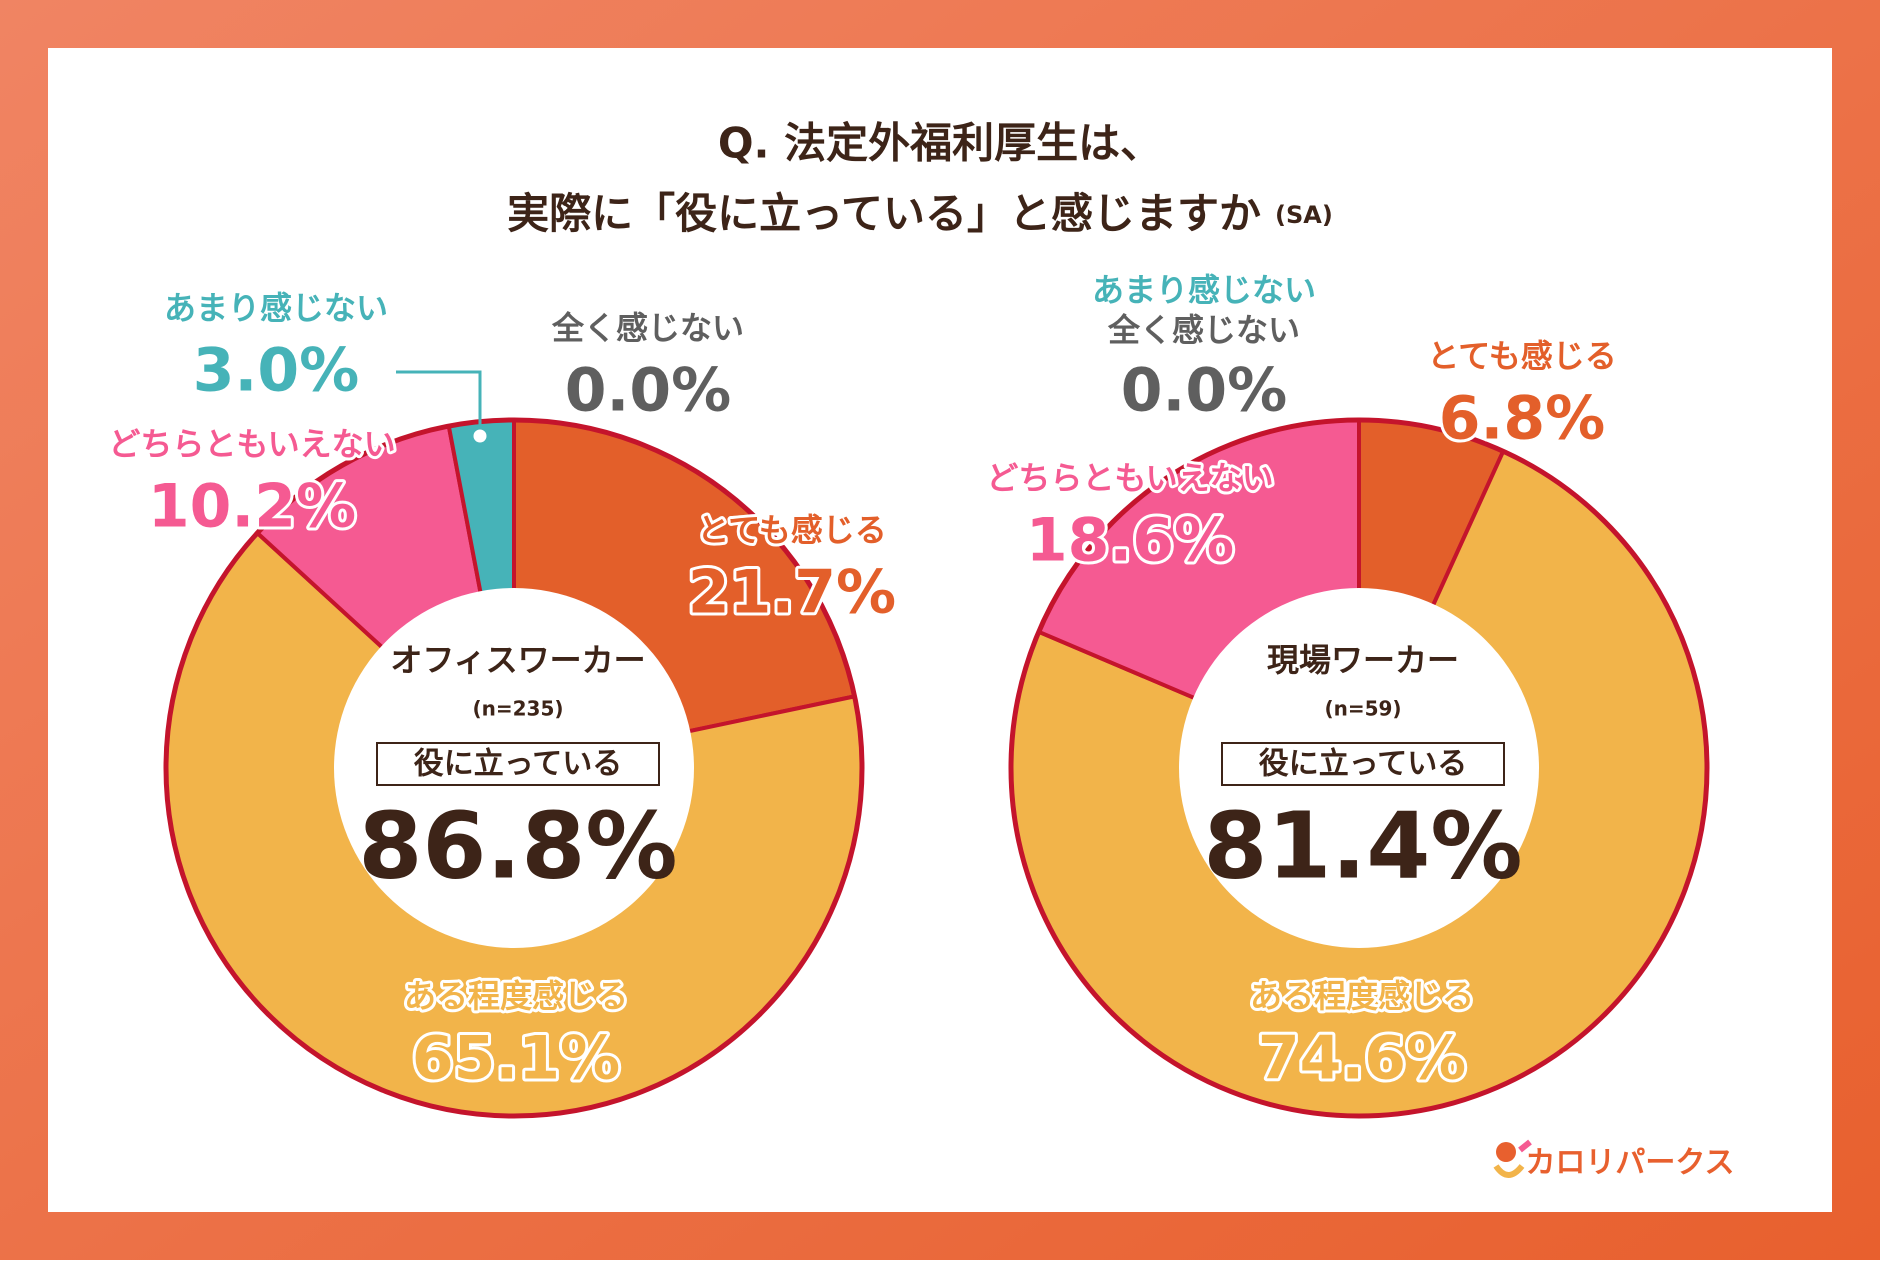  What do you see at coordinates (792, 593) in the screenshot?
I see `slice-value: 21.7%` at bounding box center [792, 593].